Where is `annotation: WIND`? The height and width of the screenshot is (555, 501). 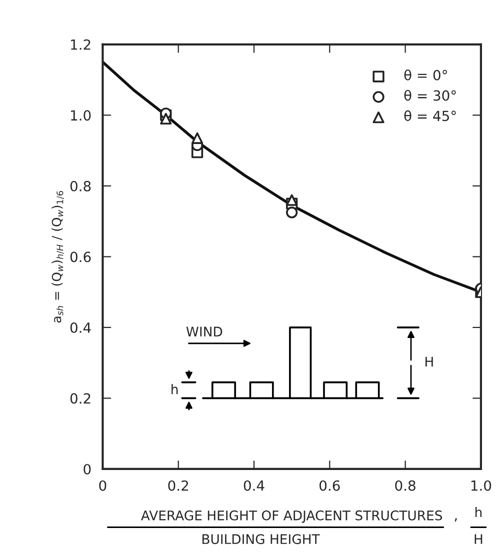 annotation: WIND is located at coordinates (204, 331).